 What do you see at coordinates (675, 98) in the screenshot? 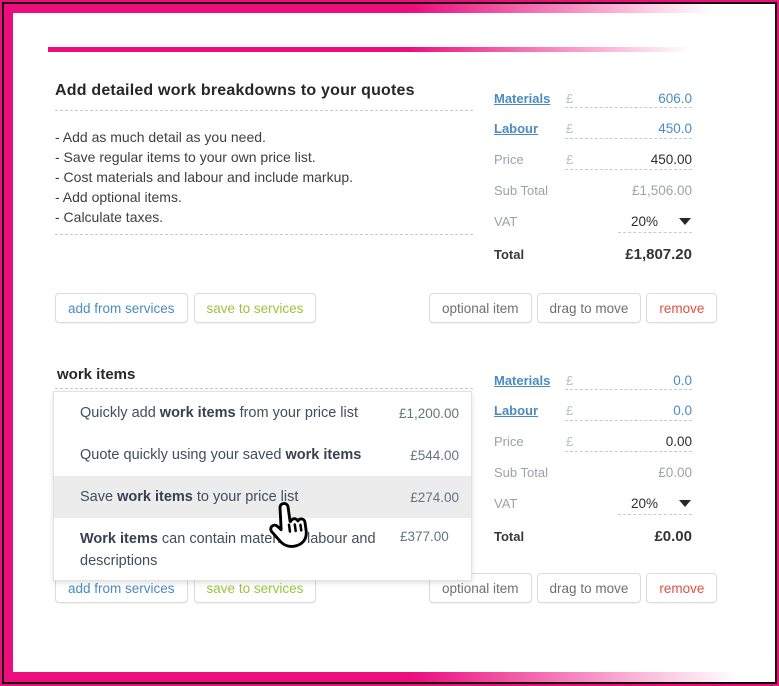
I see `materials-input: 606.0` at bounding box center [675, 98].